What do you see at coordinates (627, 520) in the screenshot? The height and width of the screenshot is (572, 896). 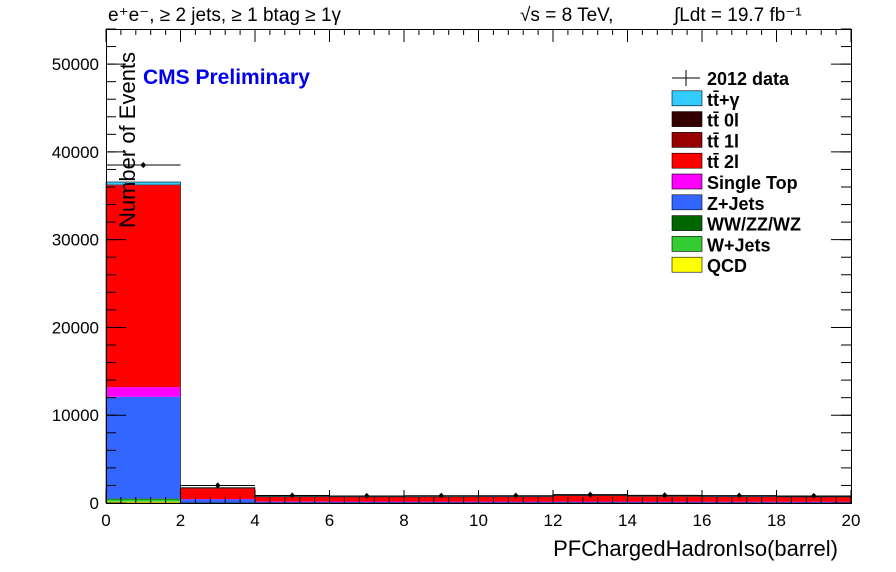 I see `x-tick-label-7: 14` at bounding box center [627, 520].